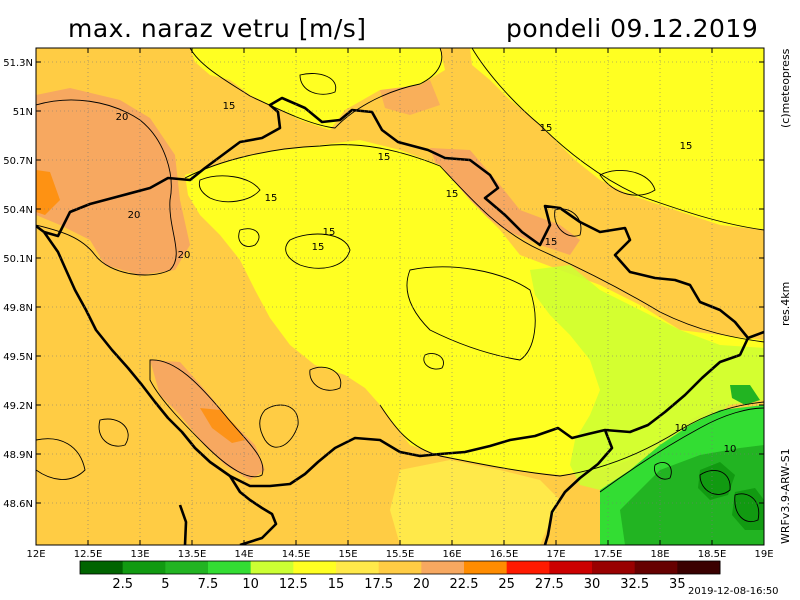 This screenshot has width=800, height=600. I want to click on border-slovakia-austria, so click(578, 487).